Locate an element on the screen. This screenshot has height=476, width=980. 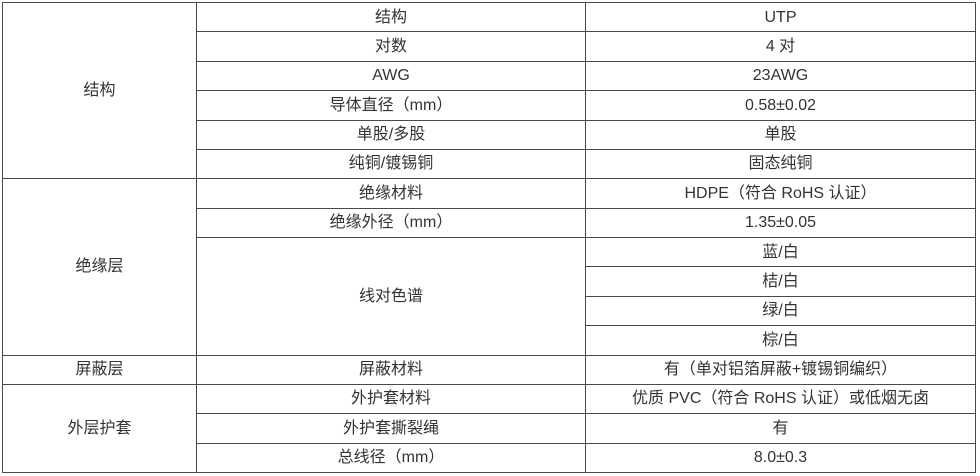
value-cell: 棕/白 is located at coordinates (780, 340).